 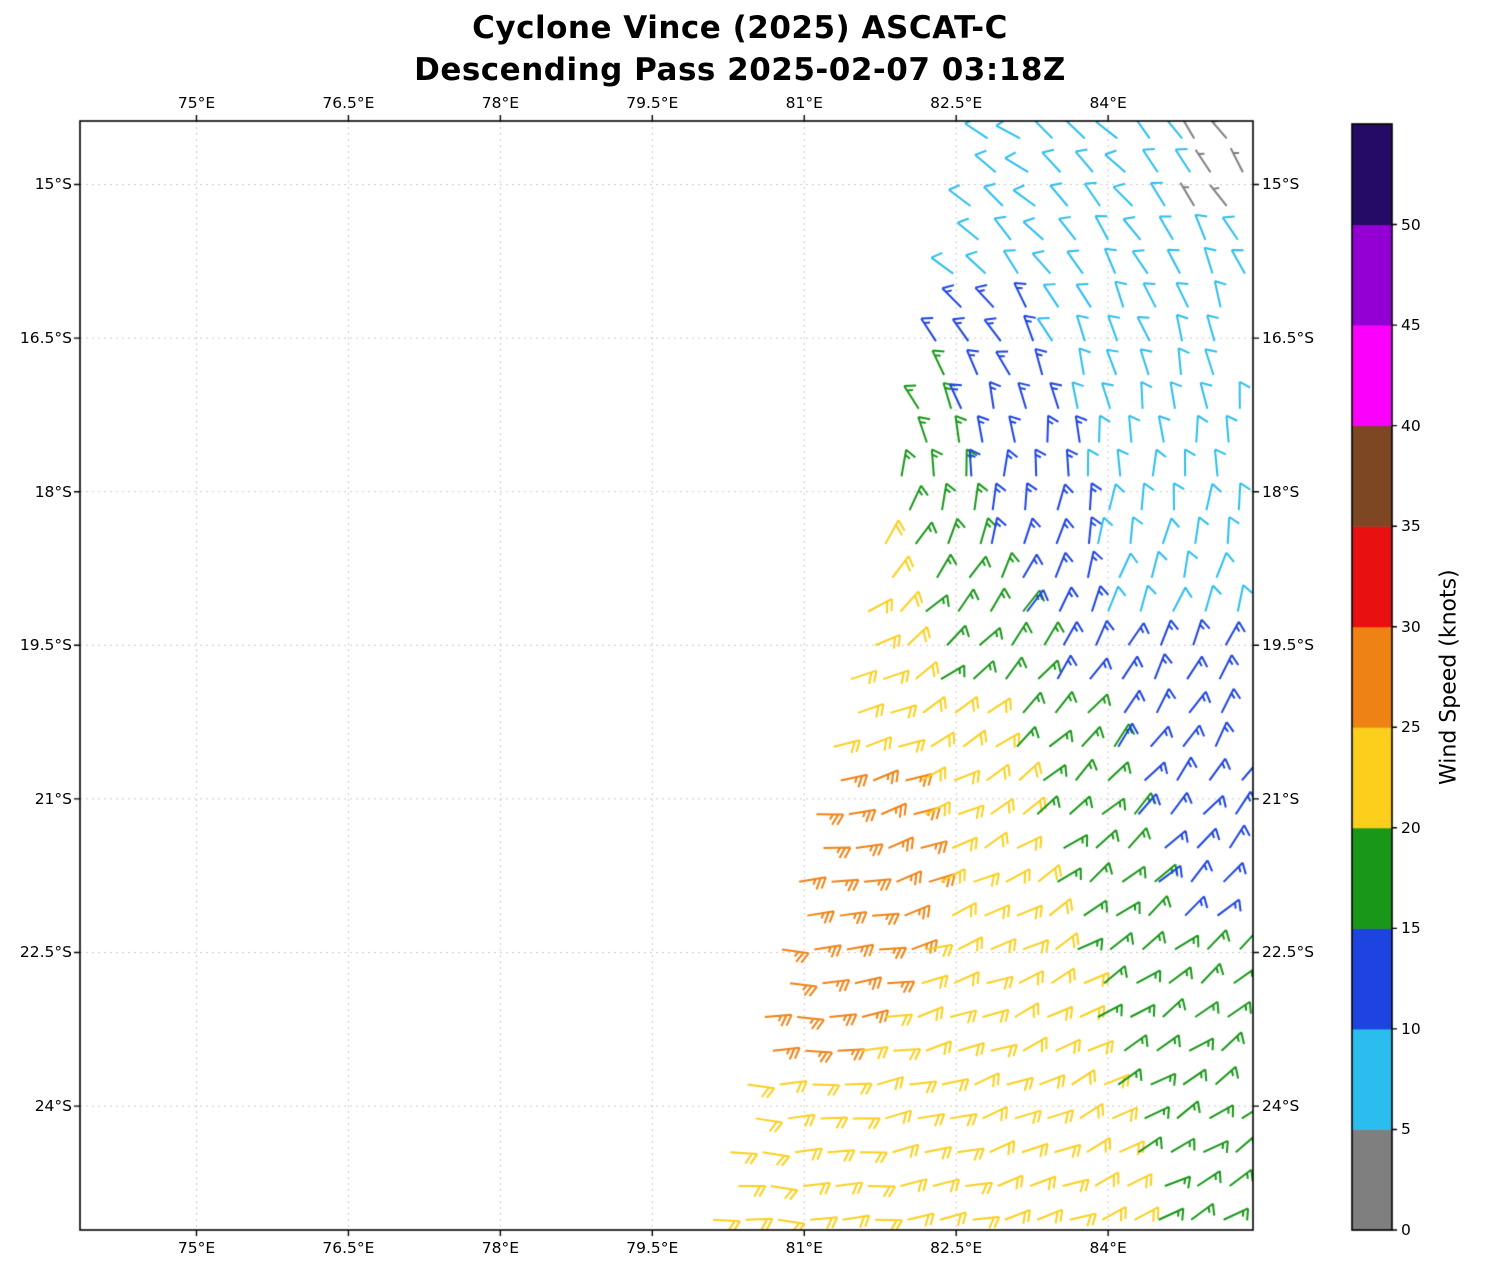 What do you see at coordinates (1411, 626) in the screenshot?
I see `colorbar-tick-label: 30` at bounding box center [1411, 626].